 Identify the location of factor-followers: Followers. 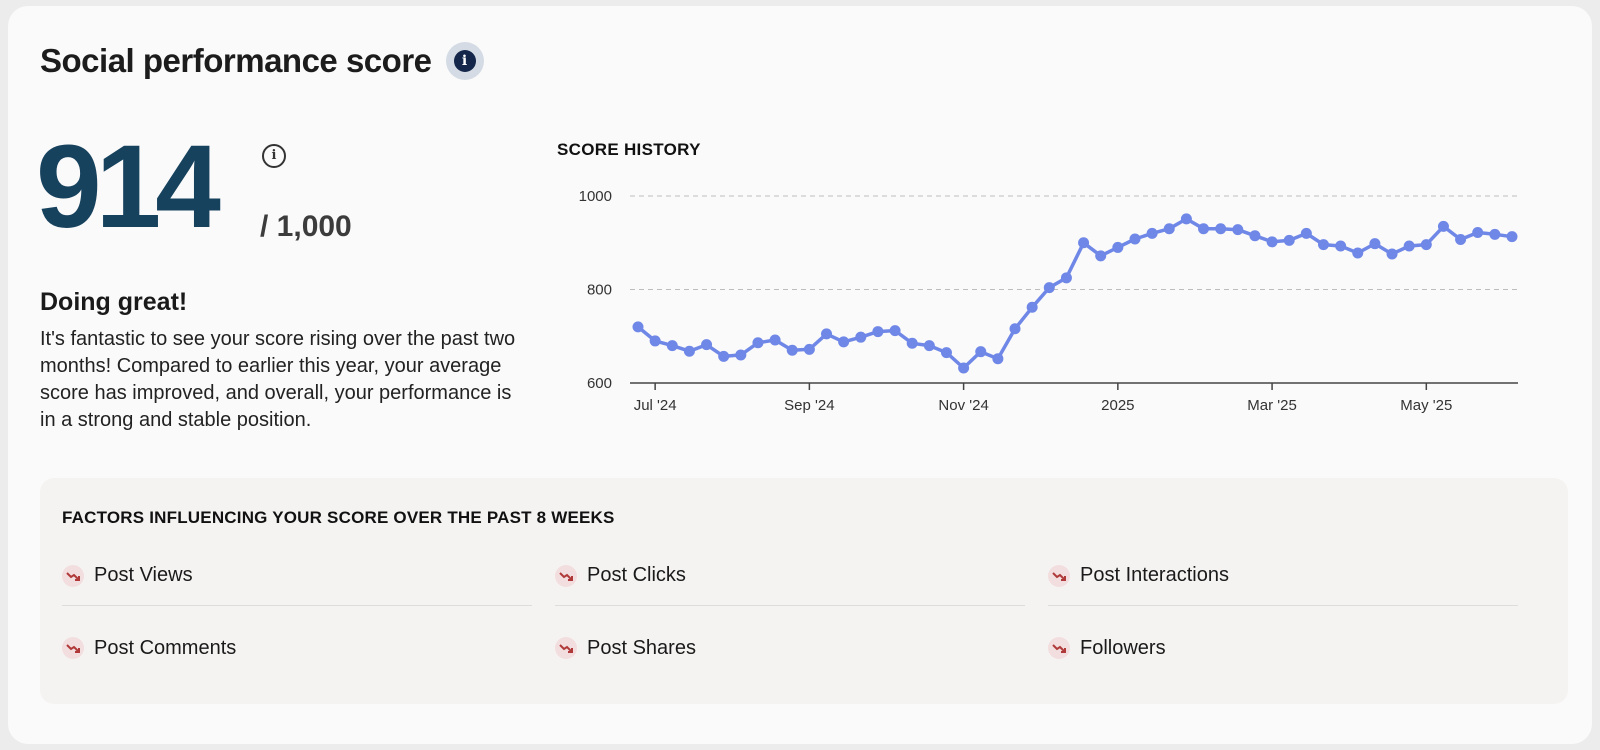
(1283, 648).